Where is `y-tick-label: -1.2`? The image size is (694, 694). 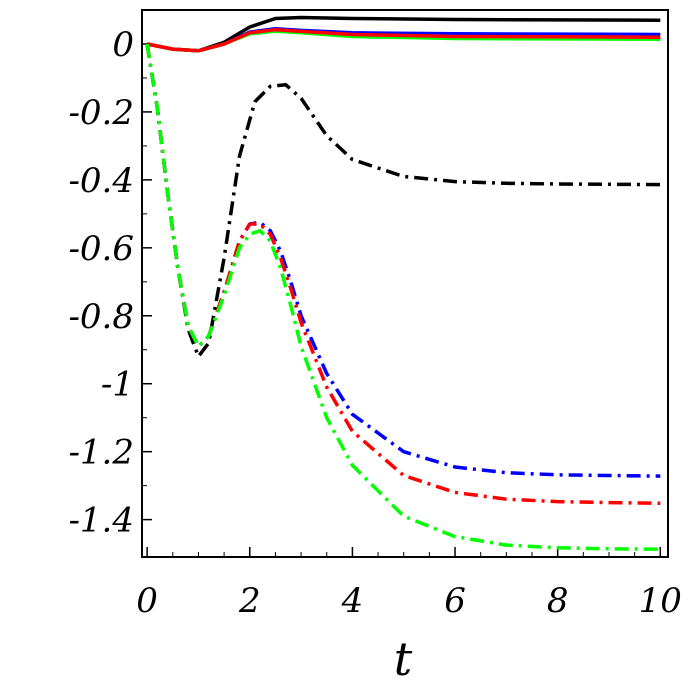
y-tick-label: -1.2 is located at coordinates (101, 453).